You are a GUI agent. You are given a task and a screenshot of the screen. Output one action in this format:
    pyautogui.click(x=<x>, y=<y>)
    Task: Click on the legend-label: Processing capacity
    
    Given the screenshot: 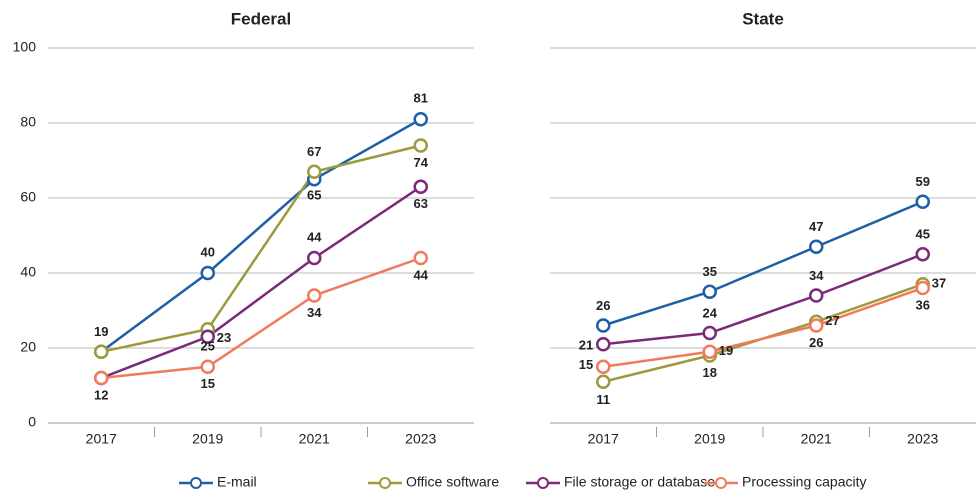 What is the action you would take?
    pyautogui.click(x=804, y=482)
    